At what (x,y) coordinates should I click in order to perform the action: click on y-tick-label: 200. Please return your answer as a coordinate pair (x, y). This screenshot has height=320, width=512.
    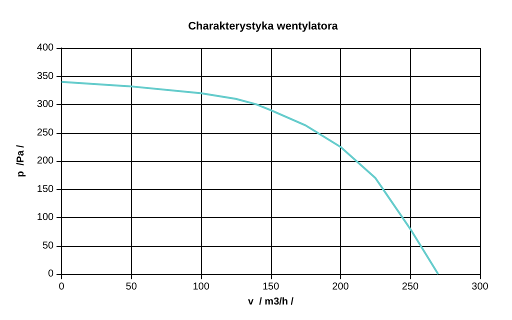
    Looking at the image, I should click on (45, 161).